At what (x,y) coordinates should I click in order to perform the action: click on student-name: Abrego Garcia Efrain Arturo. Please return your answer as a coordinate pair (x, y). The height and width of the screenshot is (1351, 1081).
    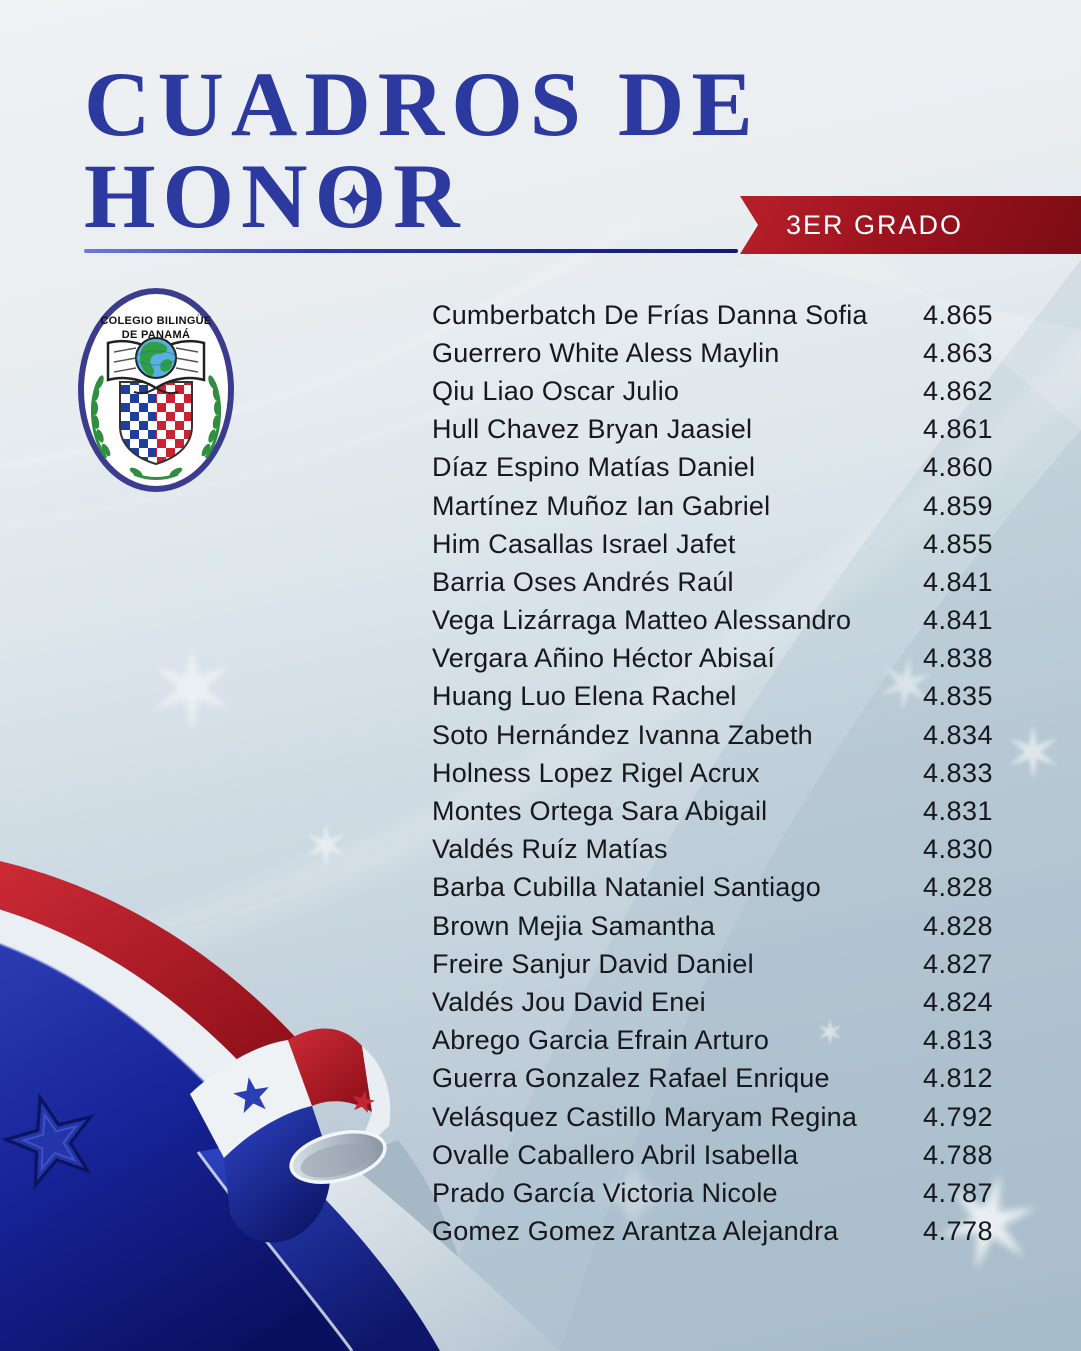
    Looking at the image, I should click on (601, 1040).